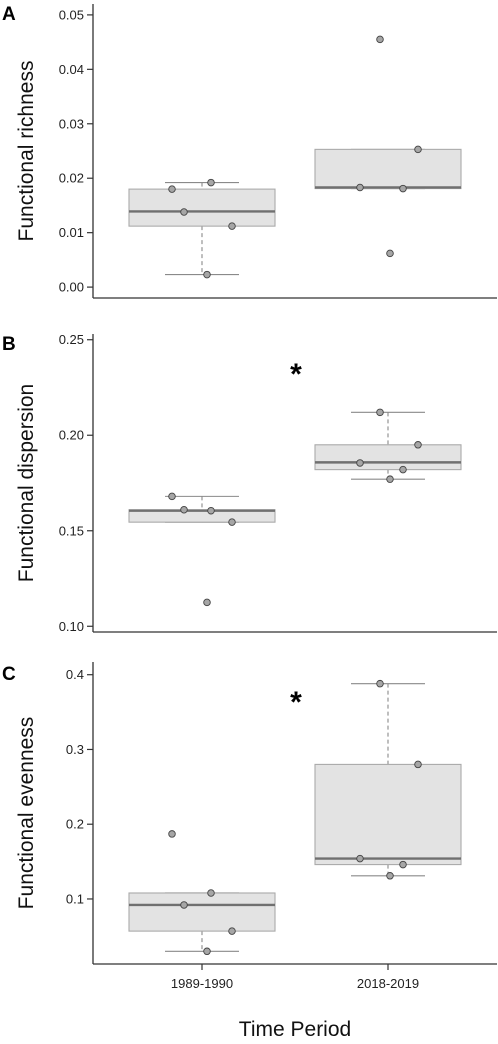 The image size is (498, 1044). What do you see at coordinates (9, 674) in the screenshot?
I see `panel-letter: C` at bounding box center [9, 674].